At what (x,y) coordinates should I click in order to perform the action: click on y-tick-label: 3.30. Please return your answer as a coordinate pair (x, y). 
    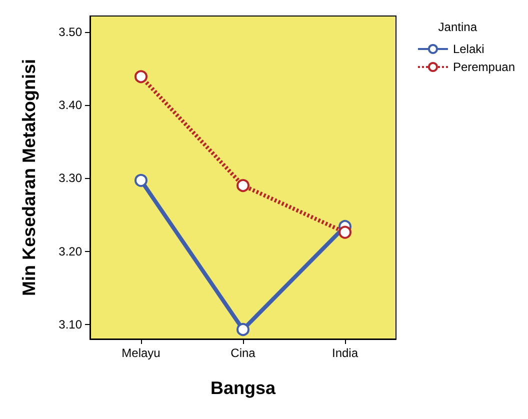
    Looking at the image, I should click on (70, 178).